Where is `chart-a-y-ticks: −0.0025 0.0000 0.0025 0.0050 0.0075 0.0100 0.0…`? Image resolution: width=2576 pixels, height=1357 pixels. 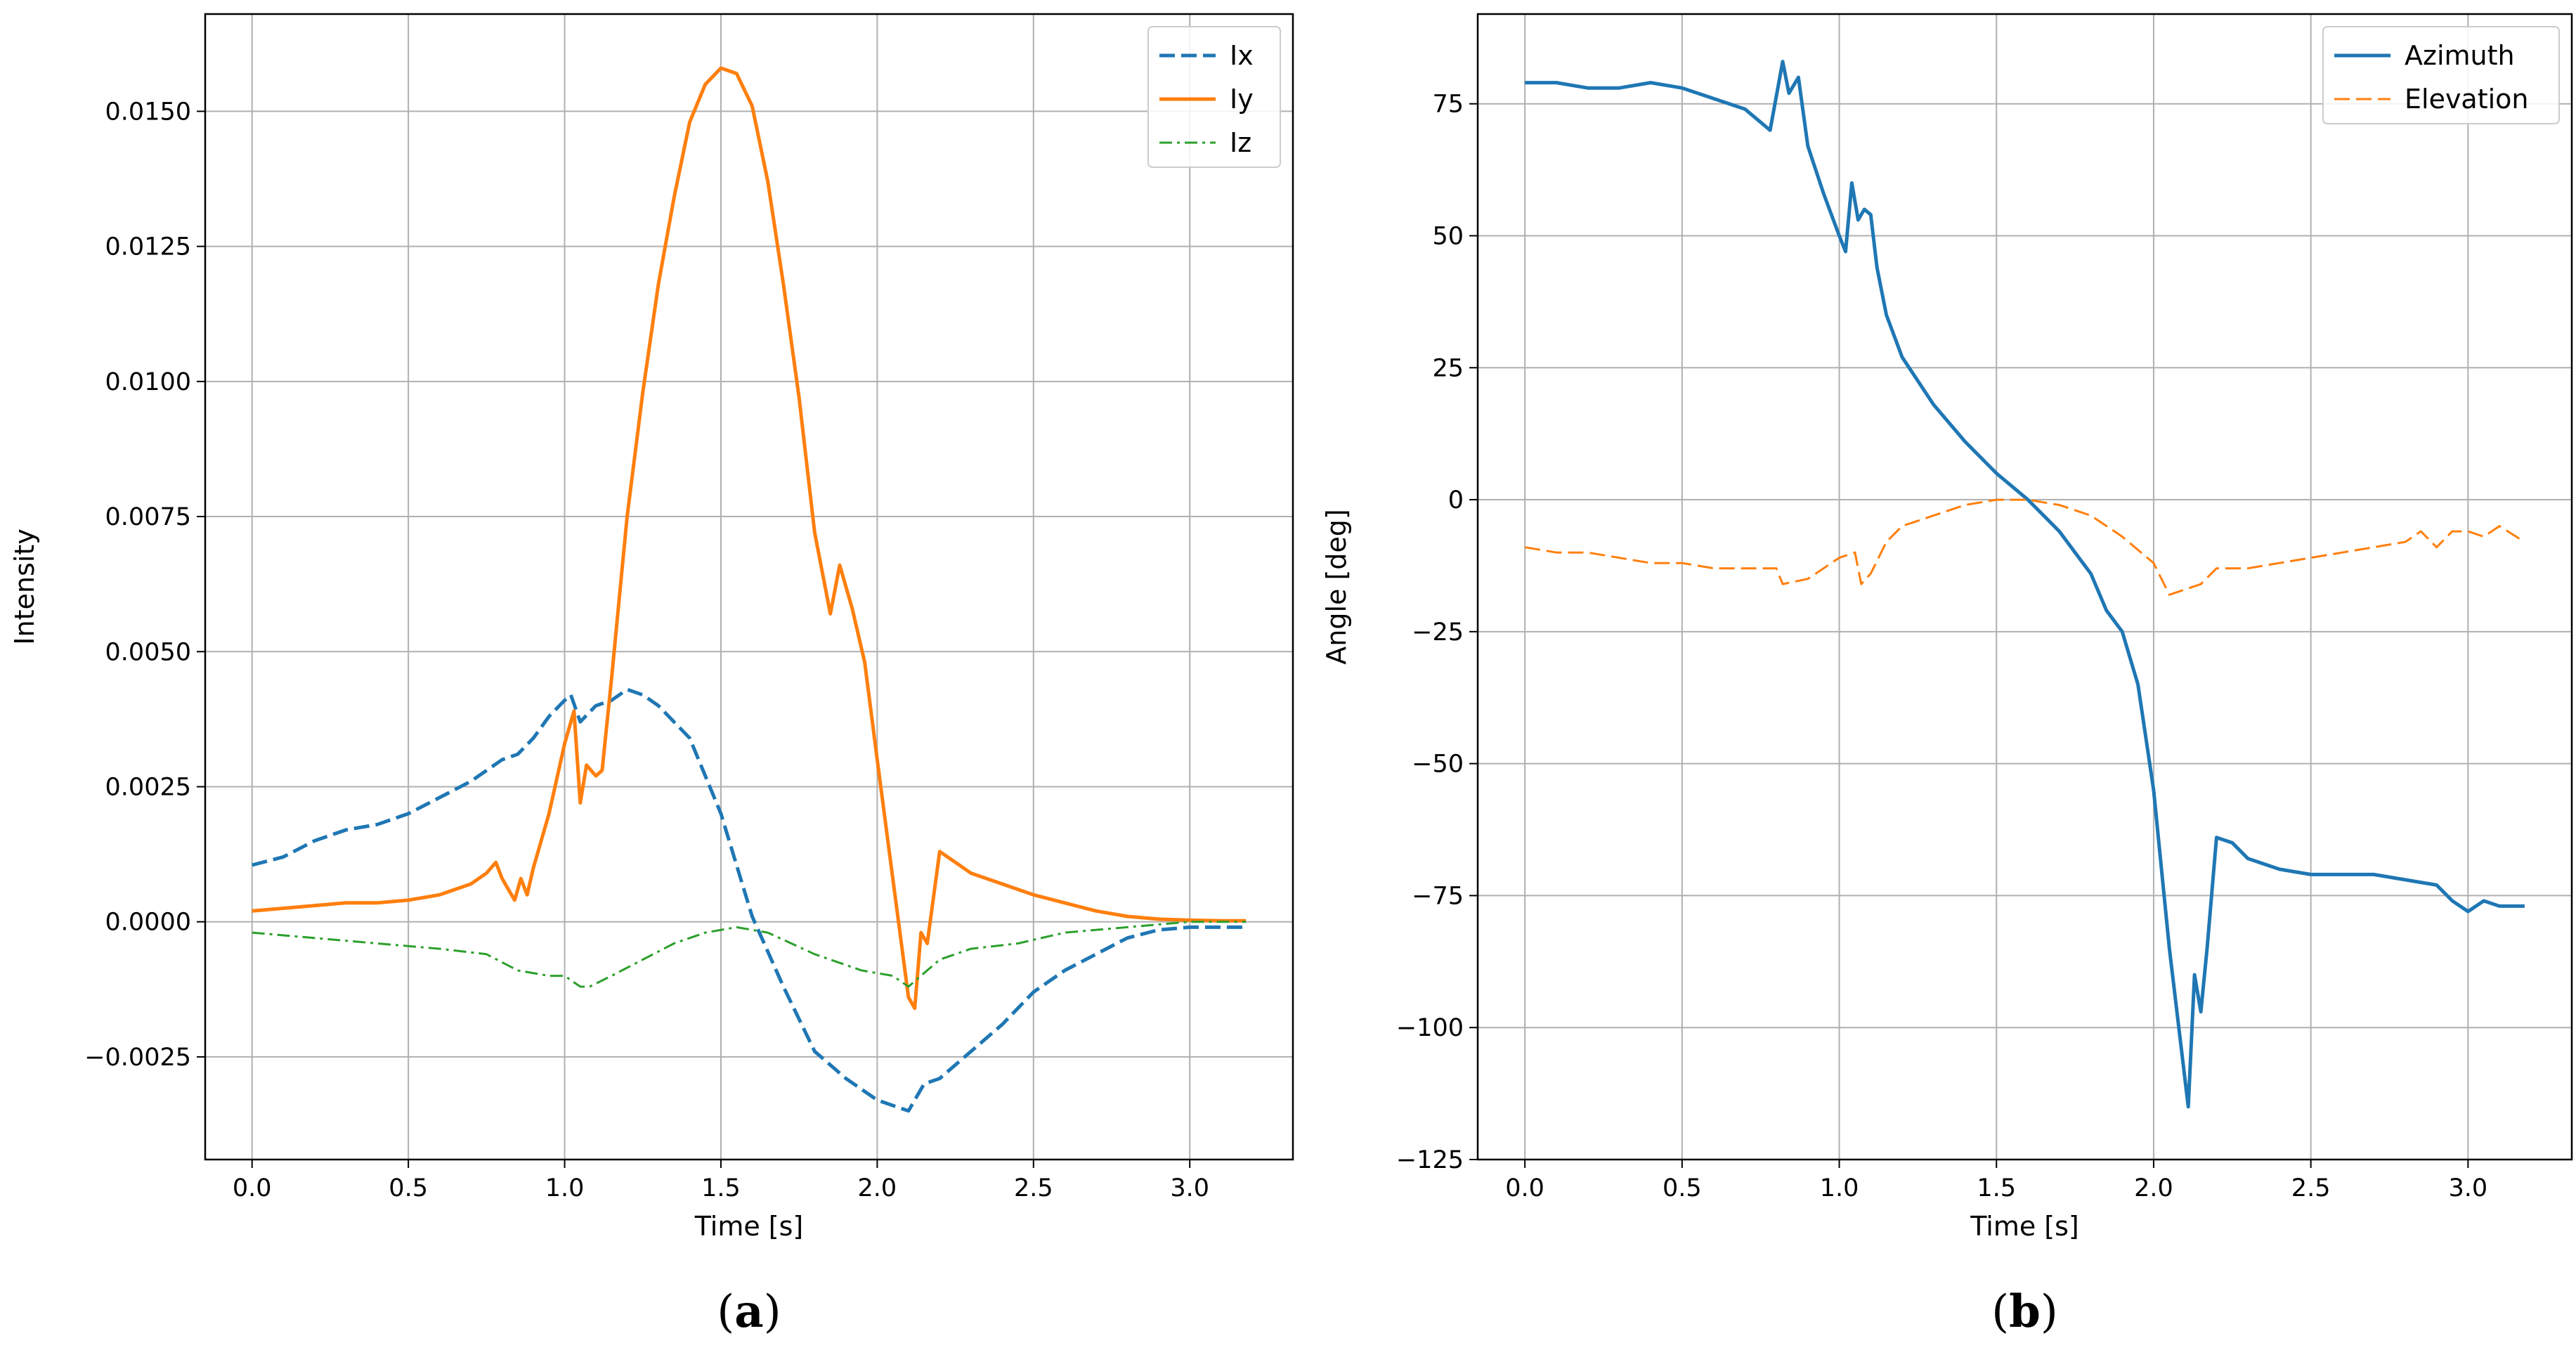
chart-a-y-ticks: −0.0025 0.0000 0.0025 0.0050 0.0075 0.0100 0.0… is located at coordinates (144, 585).